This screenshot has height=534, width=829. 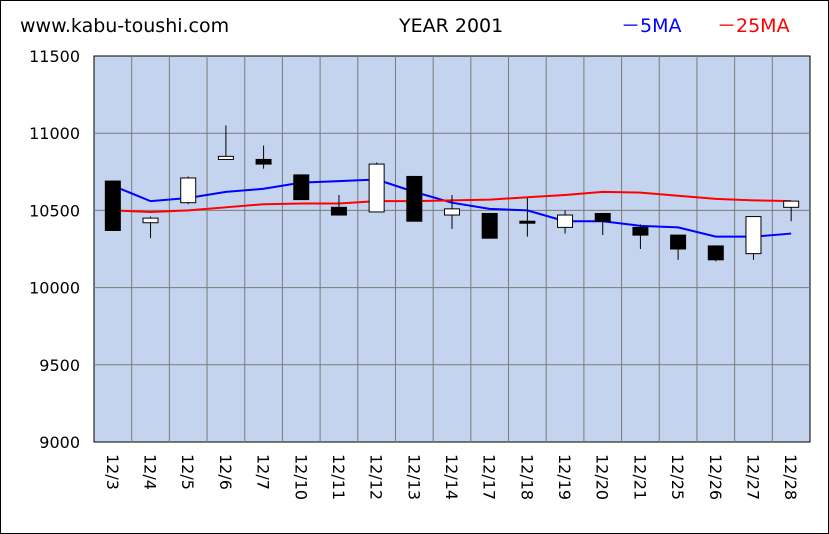 I want to click on x-tick-label: 12/3, so click(x=112, y=472).